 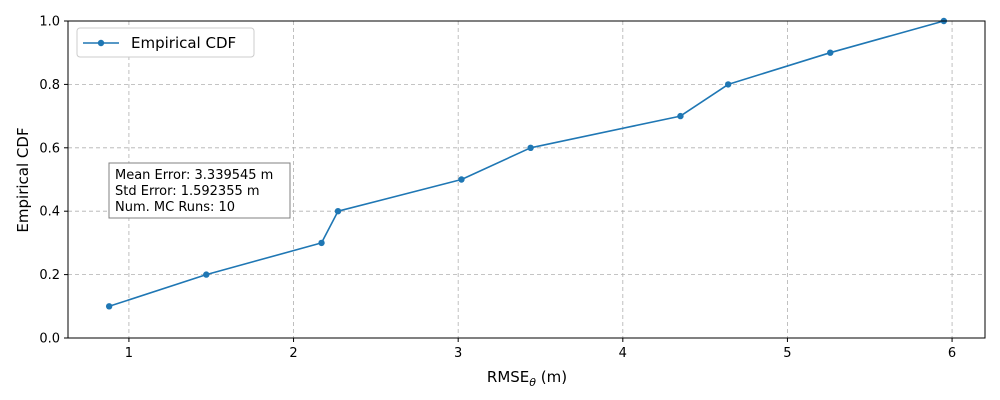 I want to click on x-tick-label: 5, so click(x=787, y=353).